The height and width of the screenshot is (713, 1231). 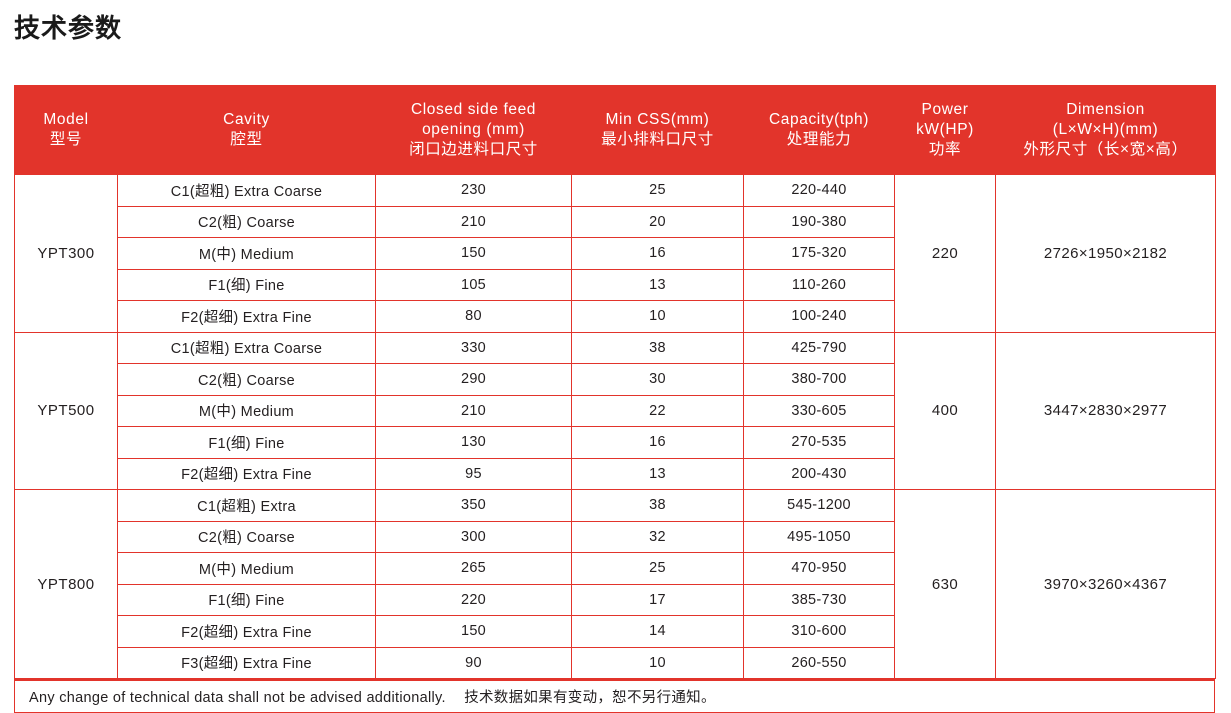 What do you see at coordinates (1105, 149) in the screenshot?
I see `header-dimension-cn: 外形尺寸（长×宽×高）` at bounding box center [1105, 149].